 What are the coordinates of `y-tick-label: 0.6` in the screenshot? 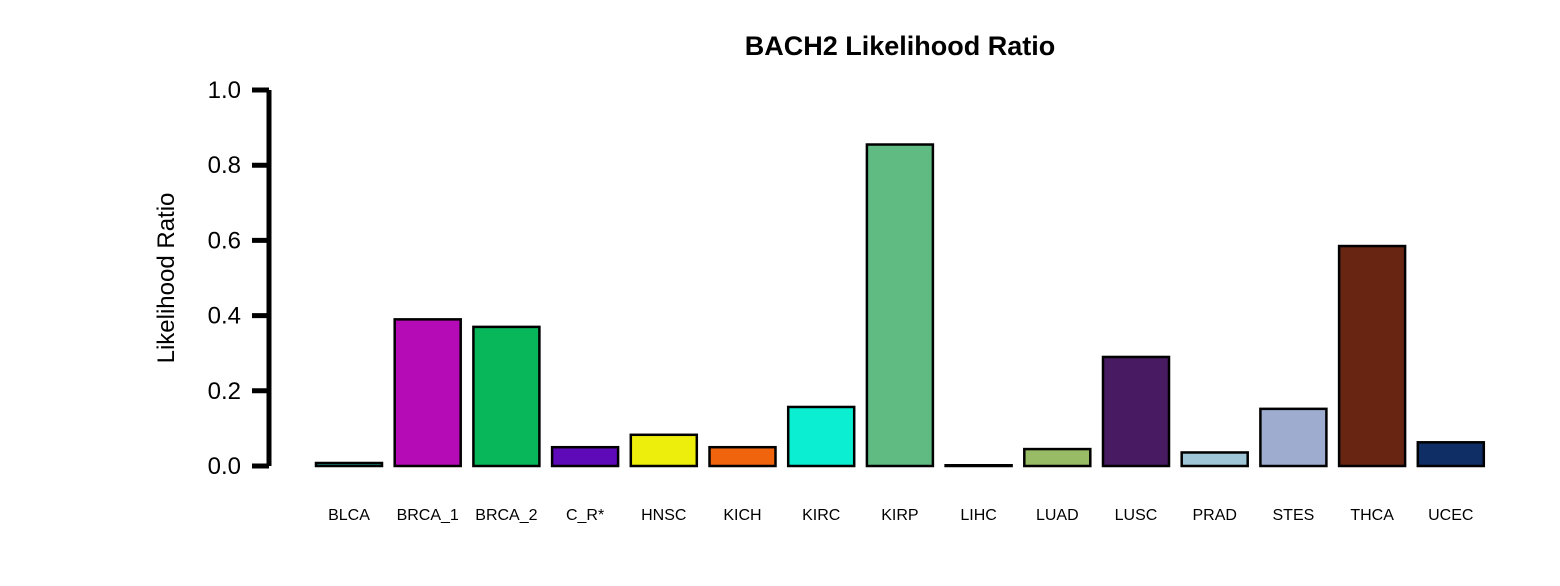 It's located at (224, 240).